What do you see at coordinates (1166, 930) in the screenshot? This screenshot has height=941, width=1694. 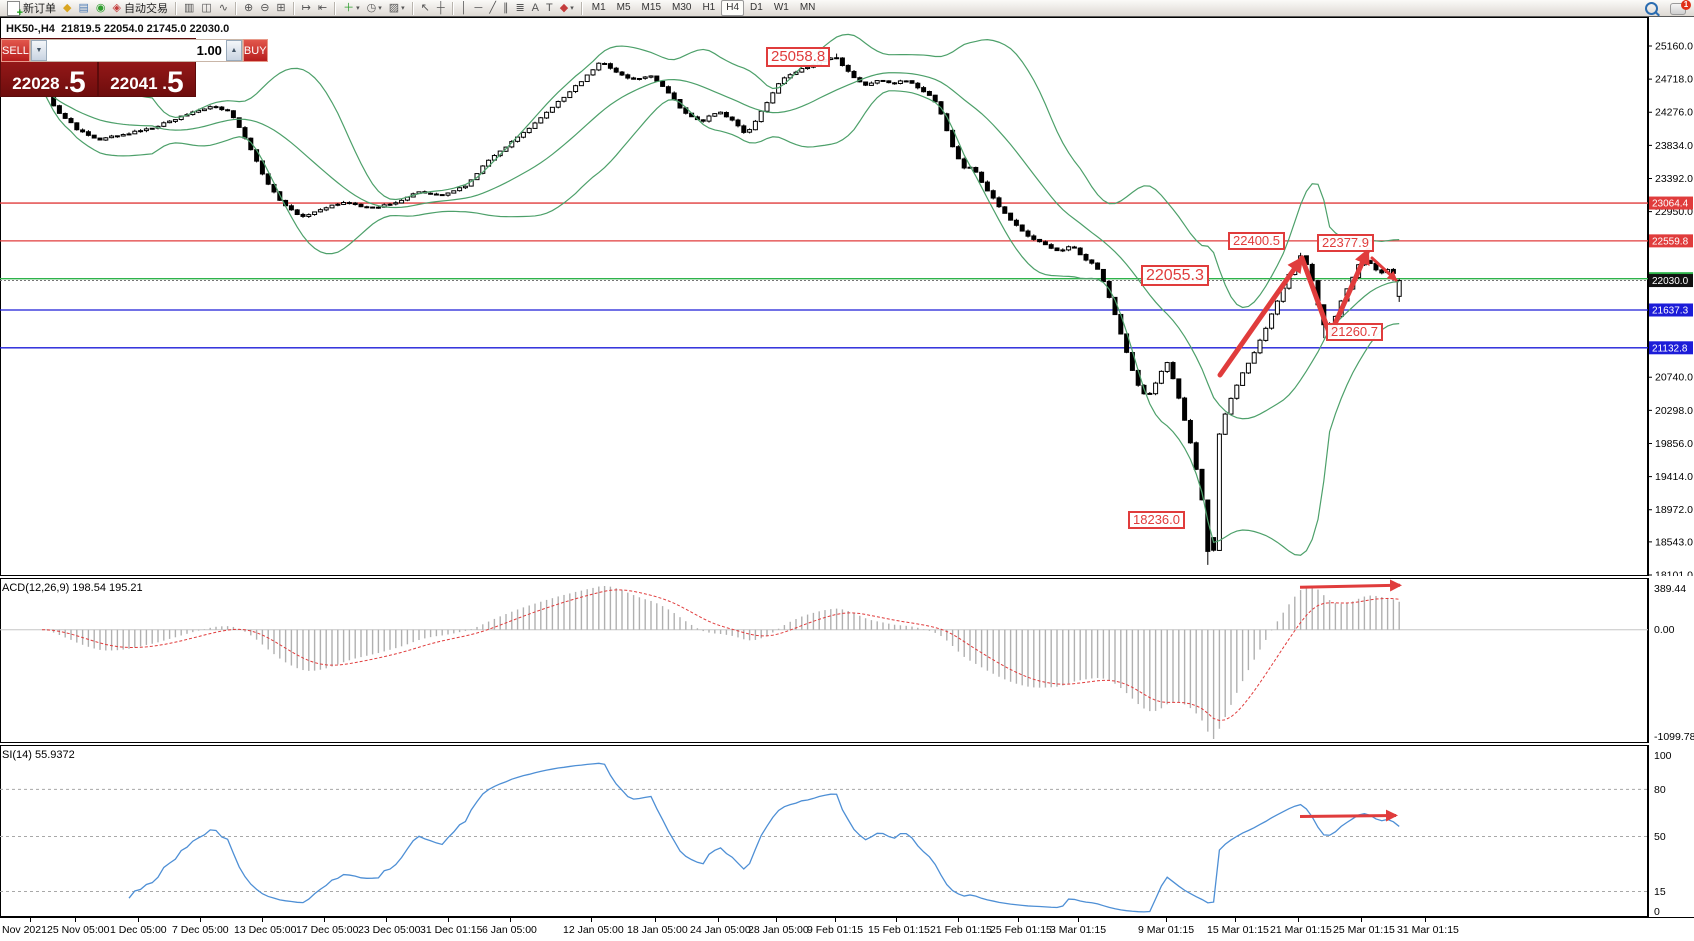 I see `time-label: 9 Mar 01:15` at bounding box center [1166, 930].